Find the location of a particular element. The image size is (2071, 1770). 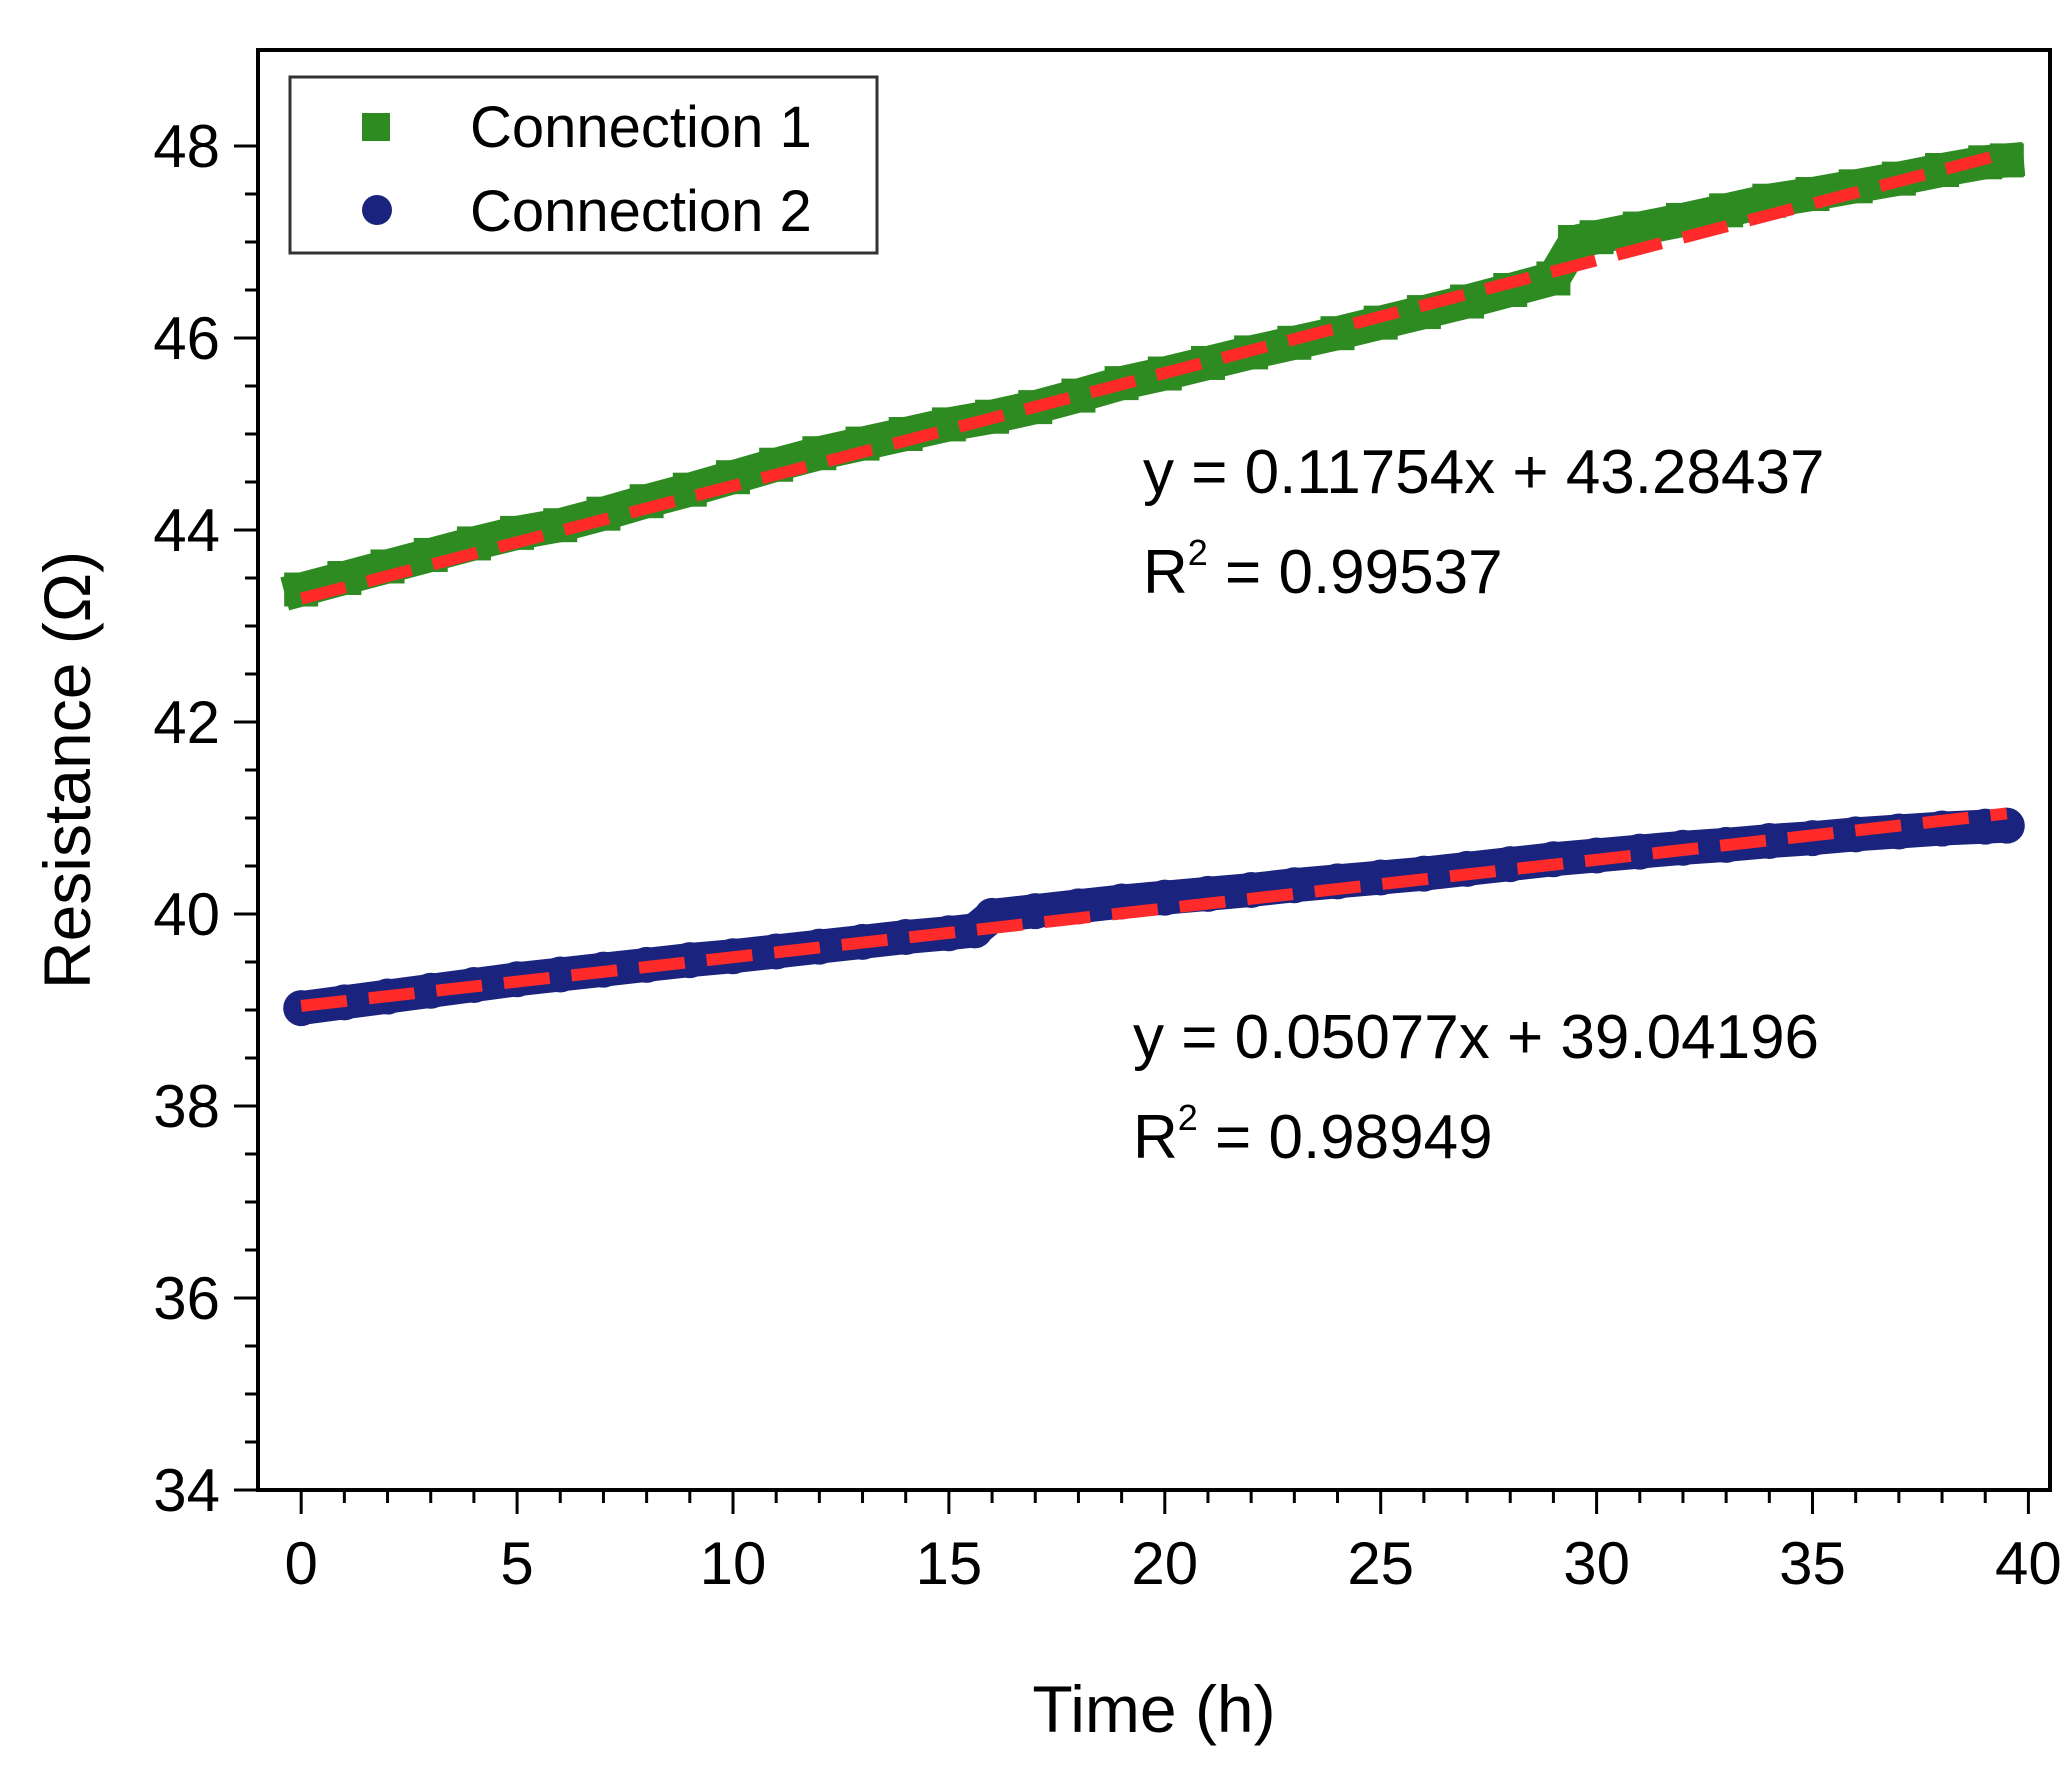

r-squared-connection-2: R2 = 0.98949 is located at coordinates (1313, 1134).